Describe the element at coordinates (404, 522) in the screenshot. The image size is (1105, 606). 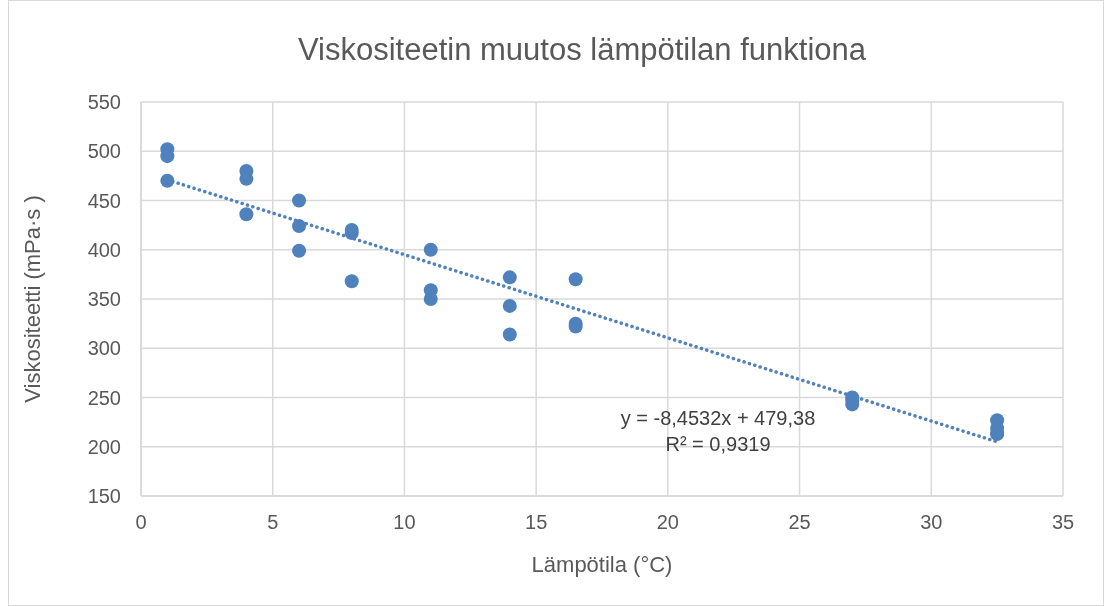
I see `x-tick-label: 10` at that location.